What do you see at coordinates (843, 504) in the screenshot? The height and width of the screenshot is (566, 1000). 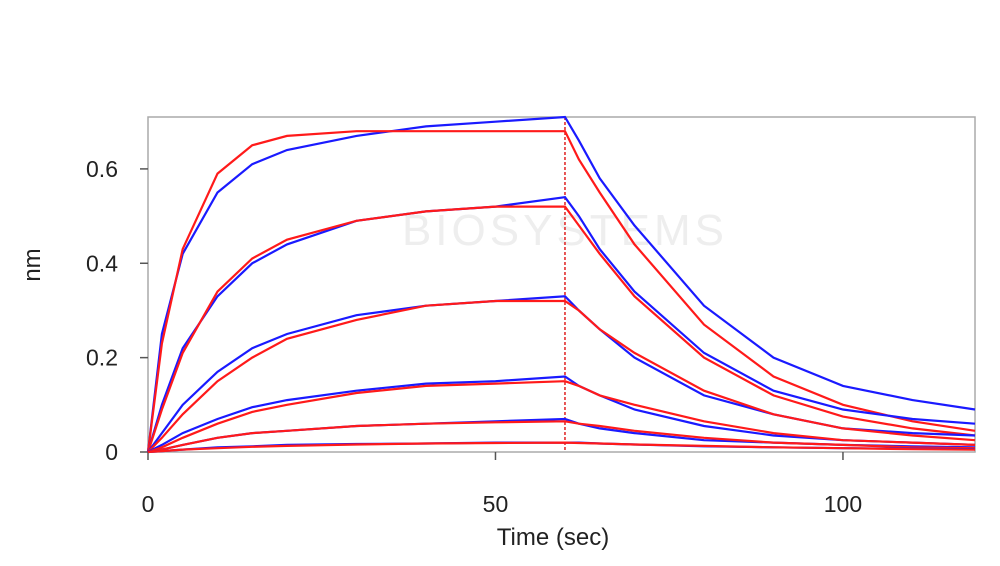 I see `x-tick-label: 100` at bounding box center [843, 504].